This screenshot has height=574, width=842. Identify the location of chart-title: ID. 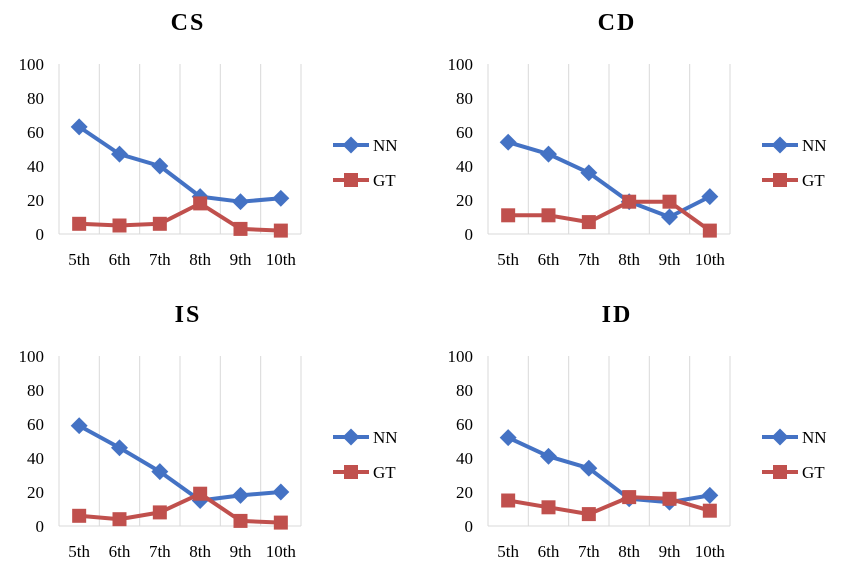
(617, 315).